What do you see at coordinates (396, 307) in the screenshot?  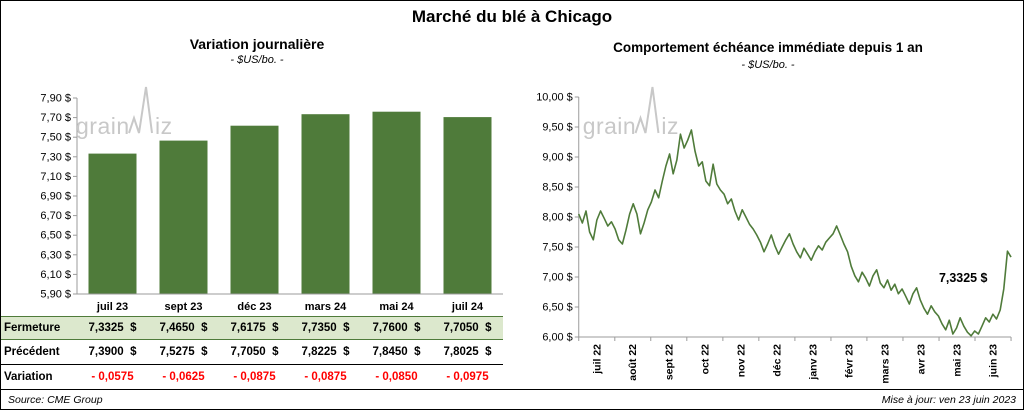 I see `x-category-label: mai 24` at bounding box center [396, 307].